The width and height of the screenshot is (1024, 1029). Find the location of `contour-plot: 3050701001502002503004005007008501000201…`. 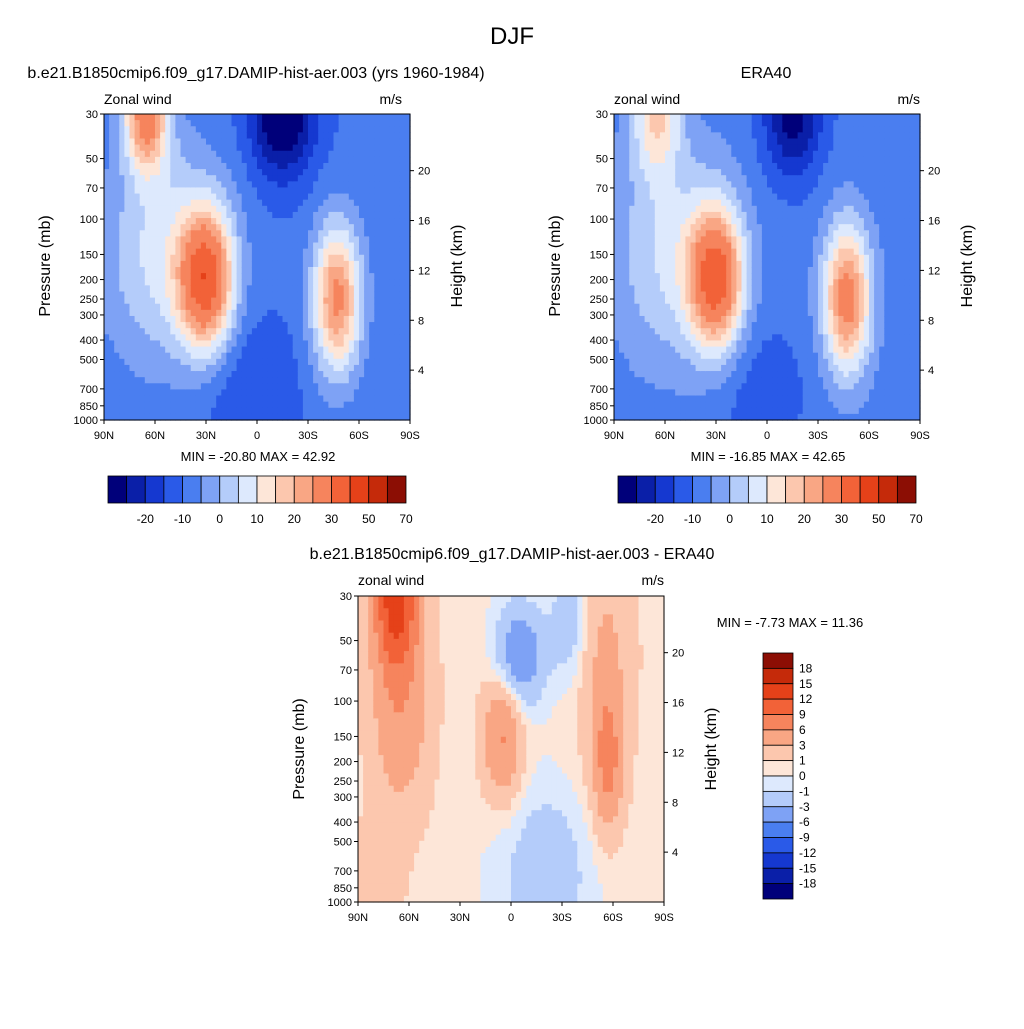

contour-plot: 3050701001502002503004005007008501000201… is located at coordinates (762, 275).